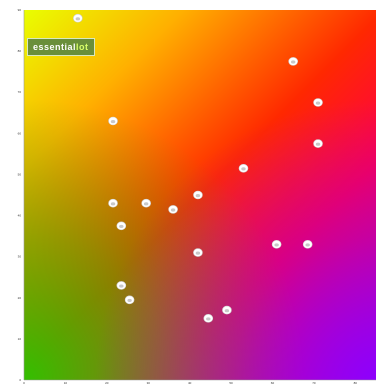  What do you see at coordinates (356, 383) in the screenshot?
I see `x-tick-label: 80` at bounding box center [356, 383].